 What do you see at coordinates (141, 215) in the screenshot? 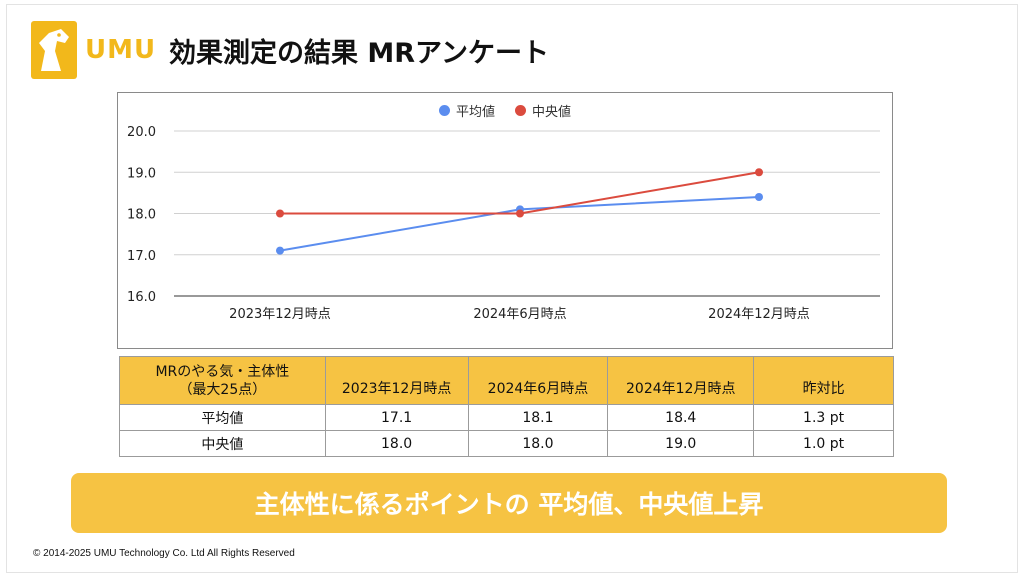
I see `y-tick-label: 18.0` at bounding box center [141, 215].